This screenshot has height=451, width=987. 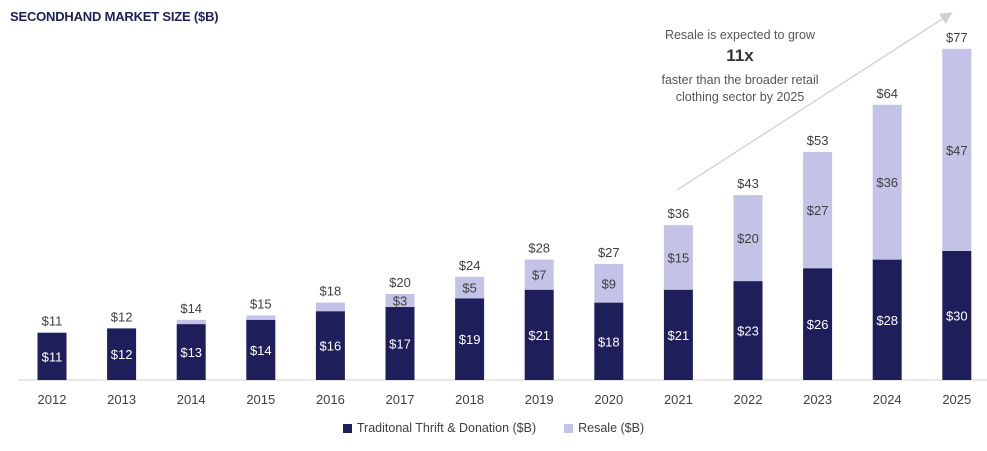 I want to click on label-total-2020: $27, so click(x=609, y=252).